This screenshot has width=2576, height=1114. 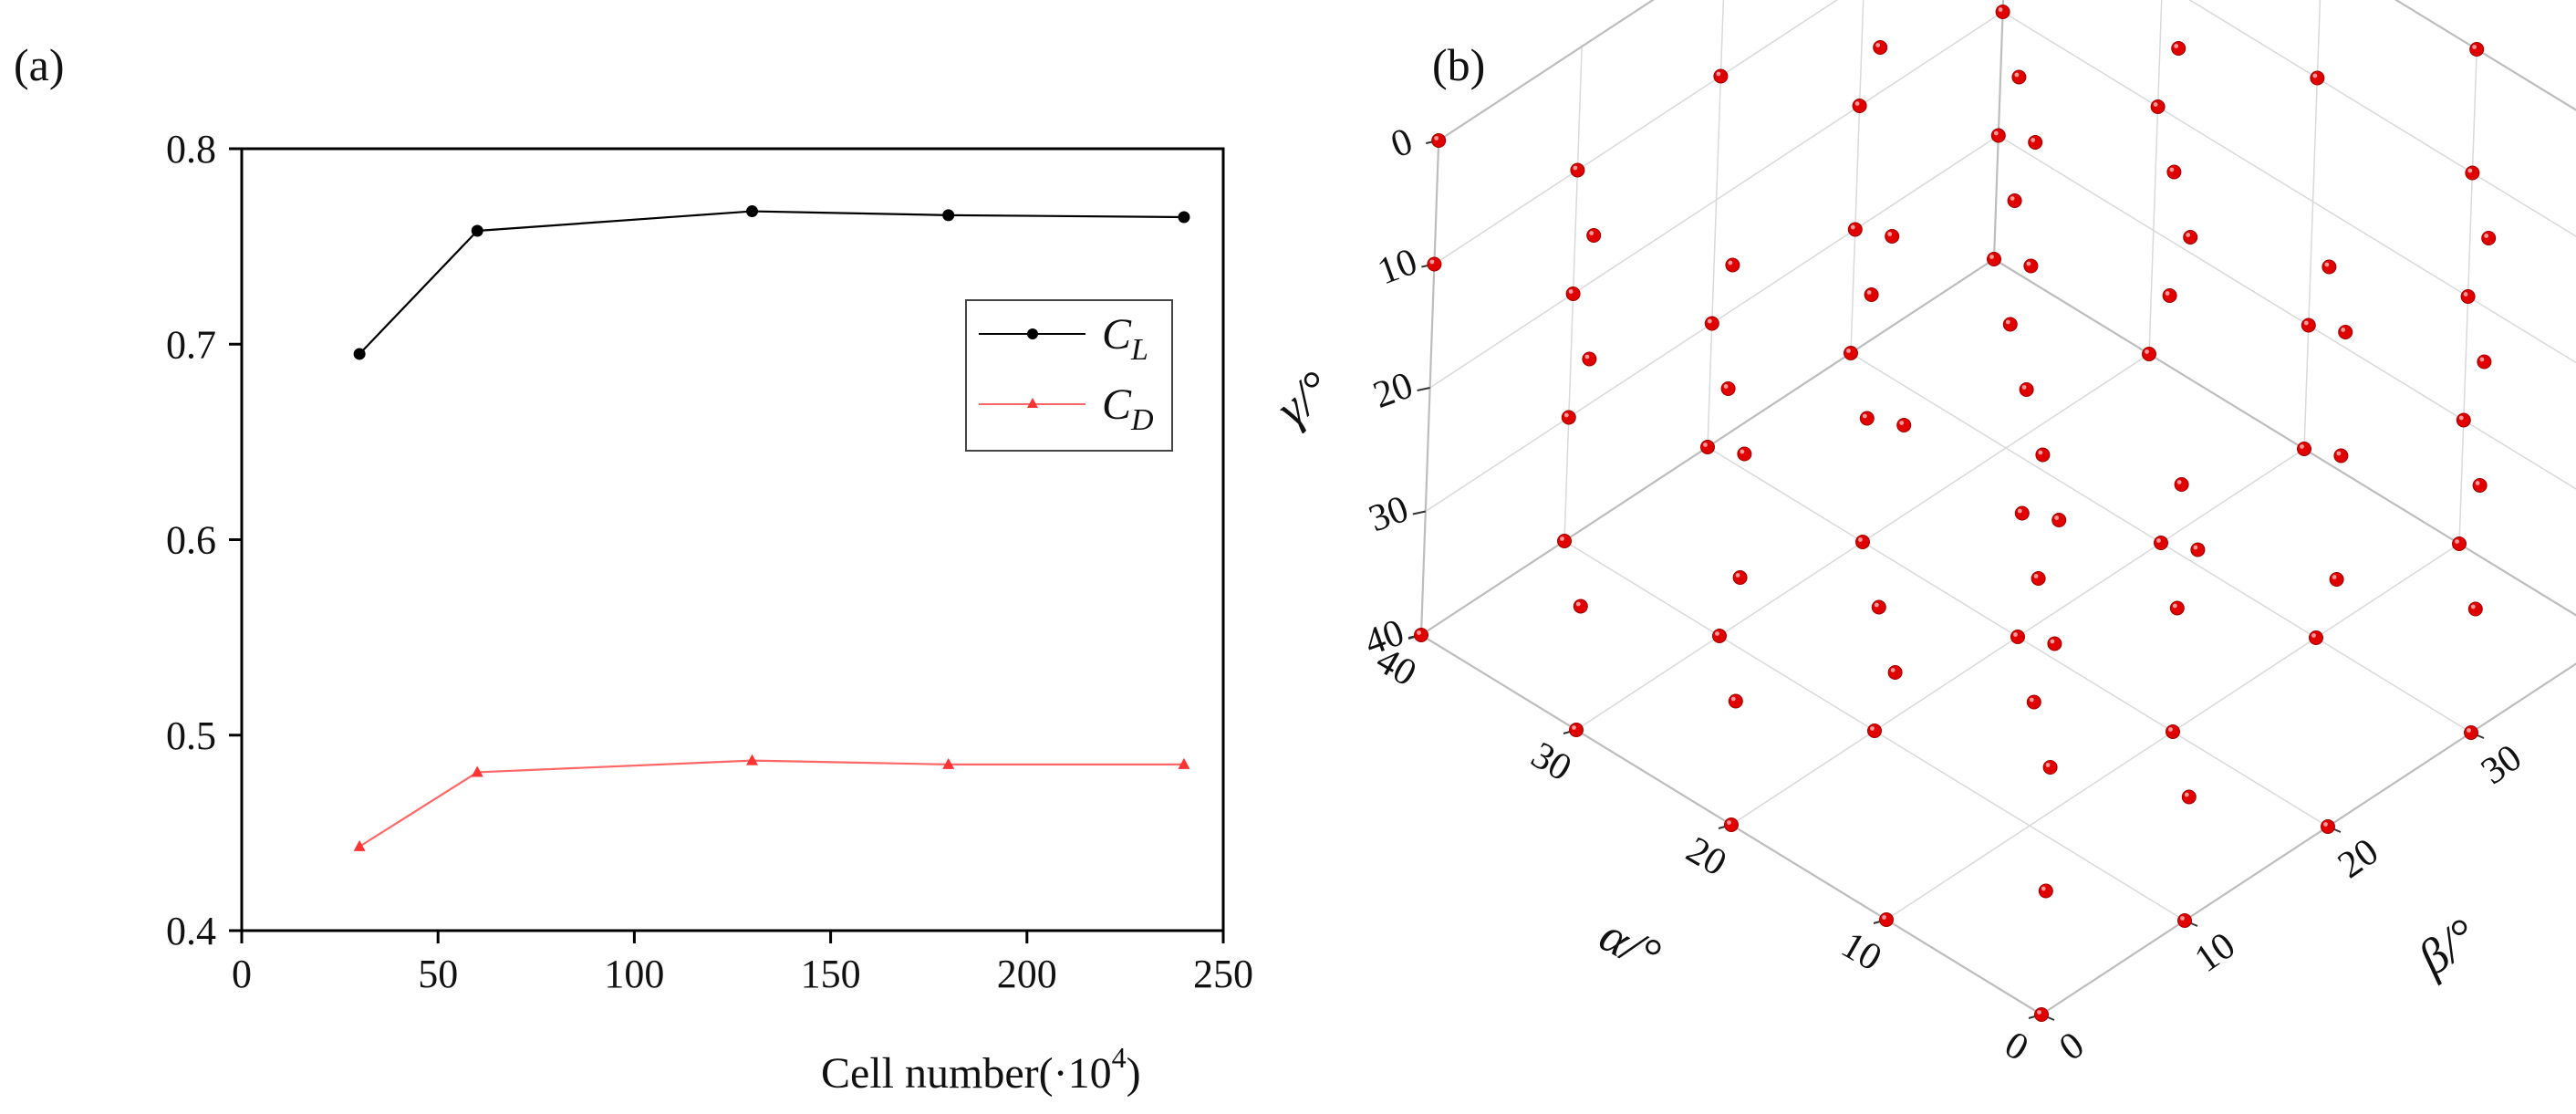 What do you see at coordinates (1551, 762) in the screenshot?
I see `alpha-tick-label: 30` at bounding box center [1551, 762].